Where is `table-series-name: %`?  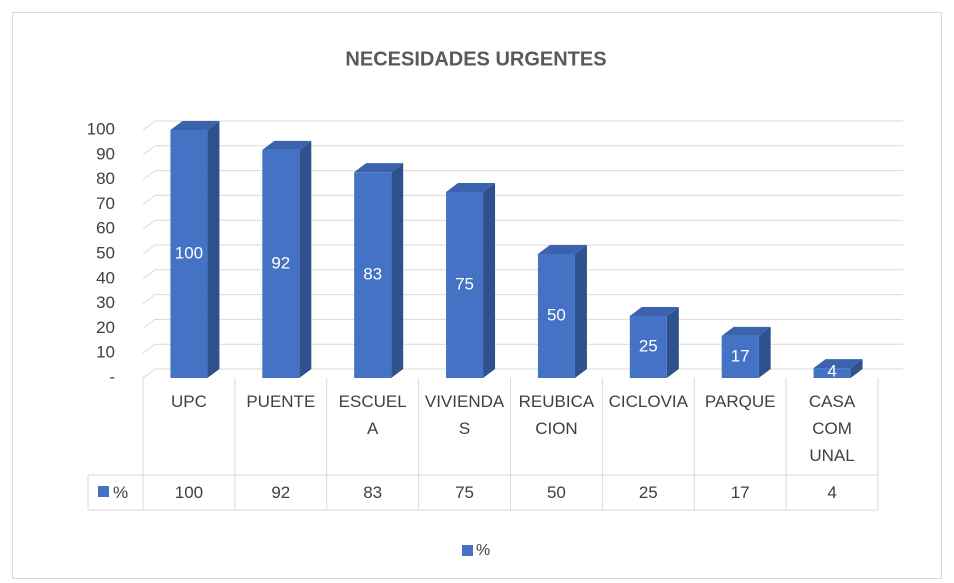
table-series-name: % is located at coordinates (120, 492).